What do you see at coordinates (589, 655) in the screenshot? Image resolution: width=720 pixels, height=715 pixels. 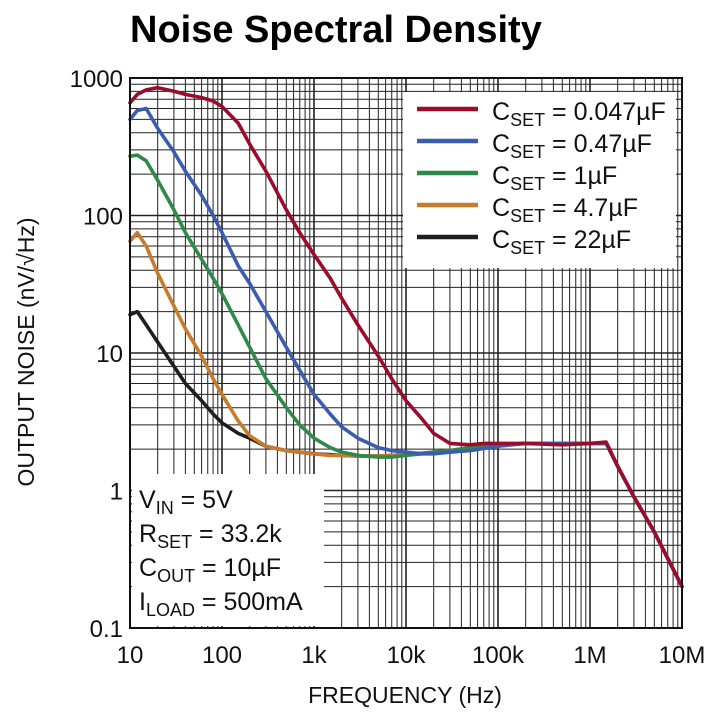 I see `x-tick-label: 1M` at bounding box center [589, 655].